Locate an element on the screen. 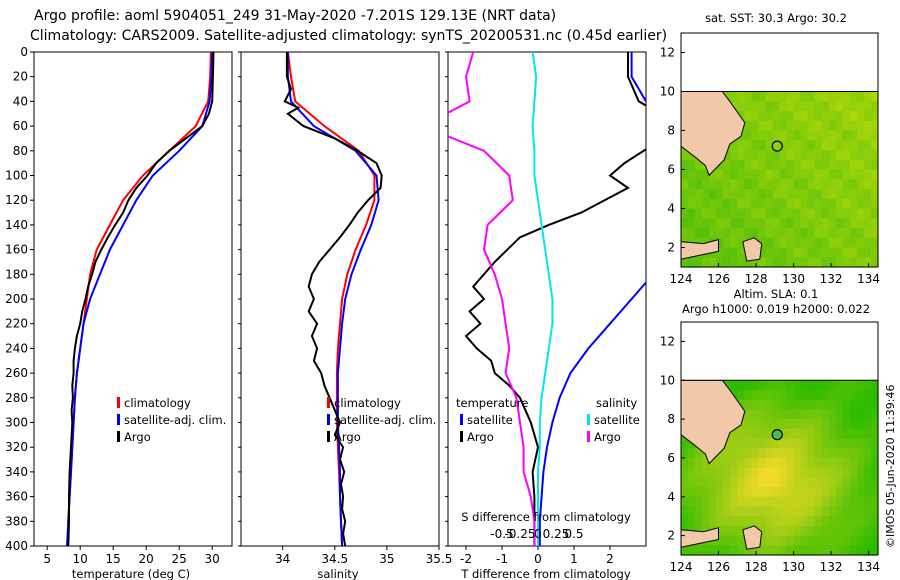 The width and height of the screenshot is (900, 580). depth-tick-label: 120 is located at coordinates (16, 200).